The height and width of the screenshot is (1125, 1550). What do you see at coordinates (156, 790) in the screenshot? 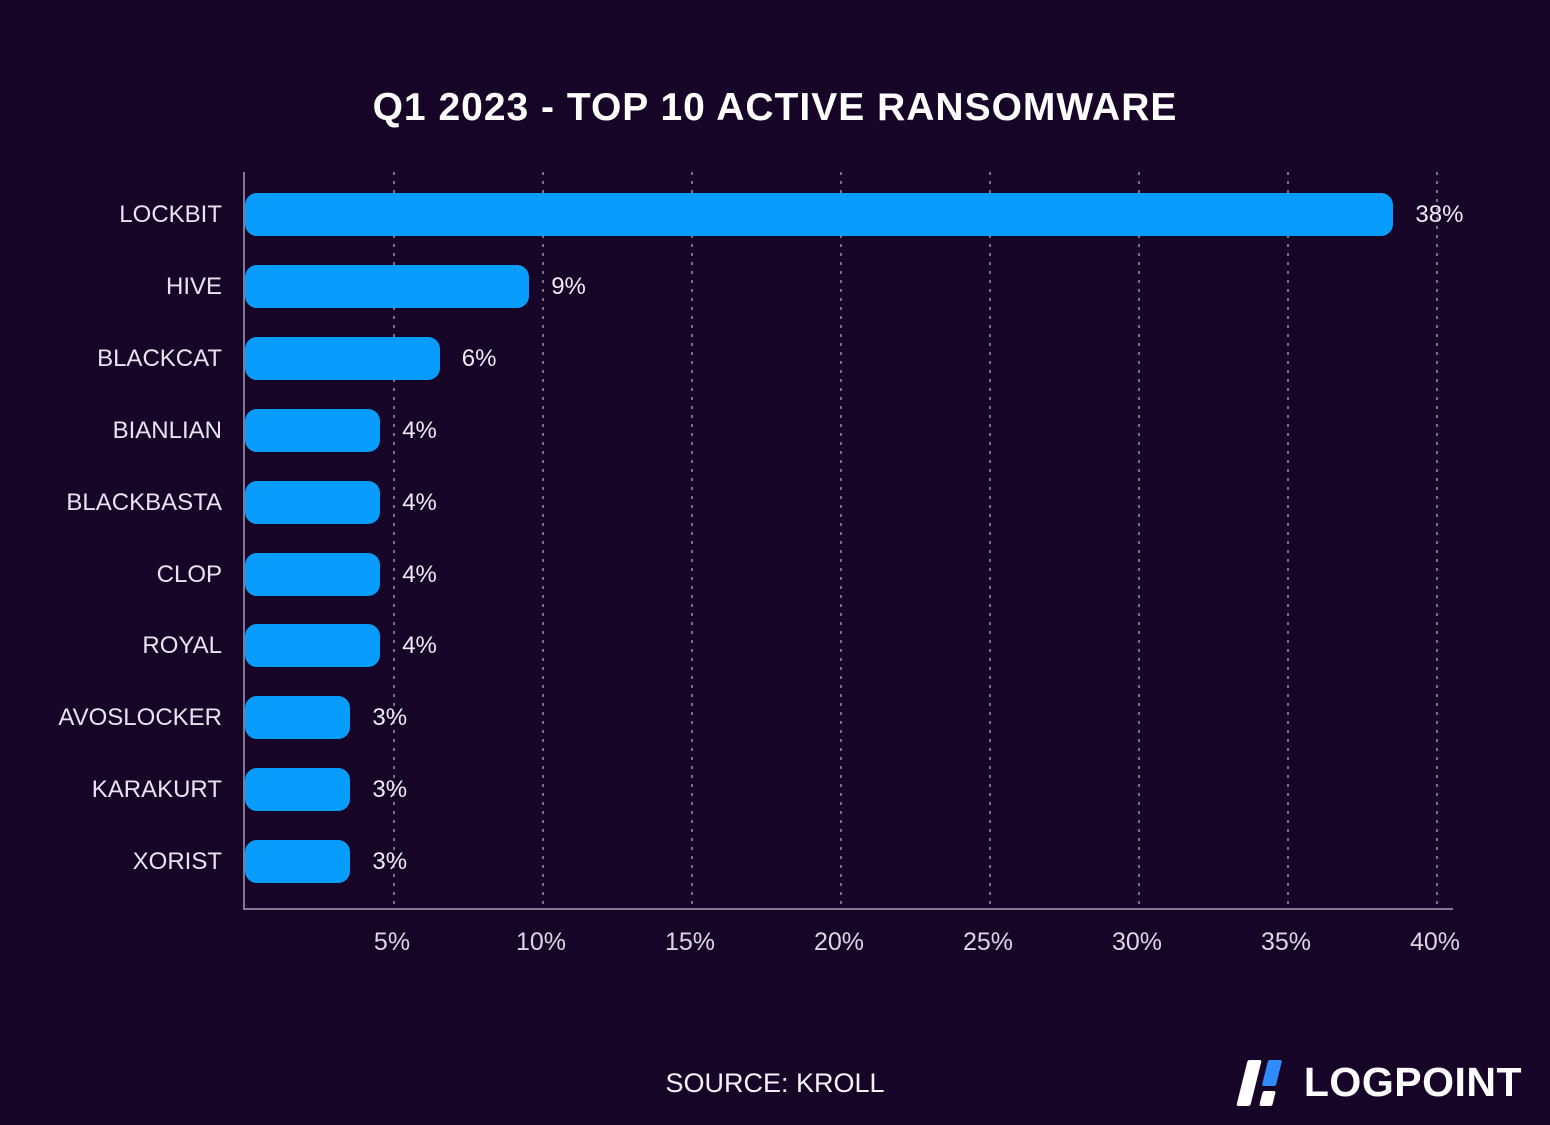
I see `category-label: KARAKURT` at bounding box center [156, 790].